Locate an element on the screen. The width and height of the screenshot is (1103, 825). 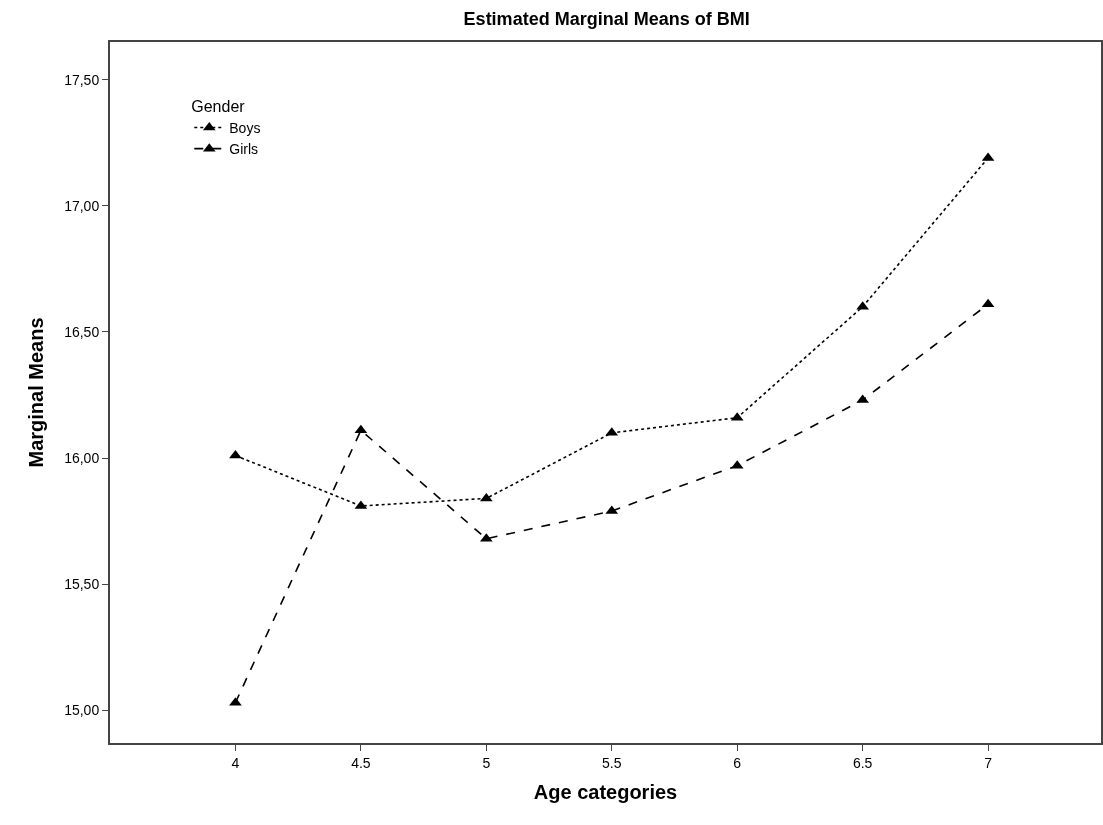
x-tick-label: 7 is located at coordinates (988, 762).